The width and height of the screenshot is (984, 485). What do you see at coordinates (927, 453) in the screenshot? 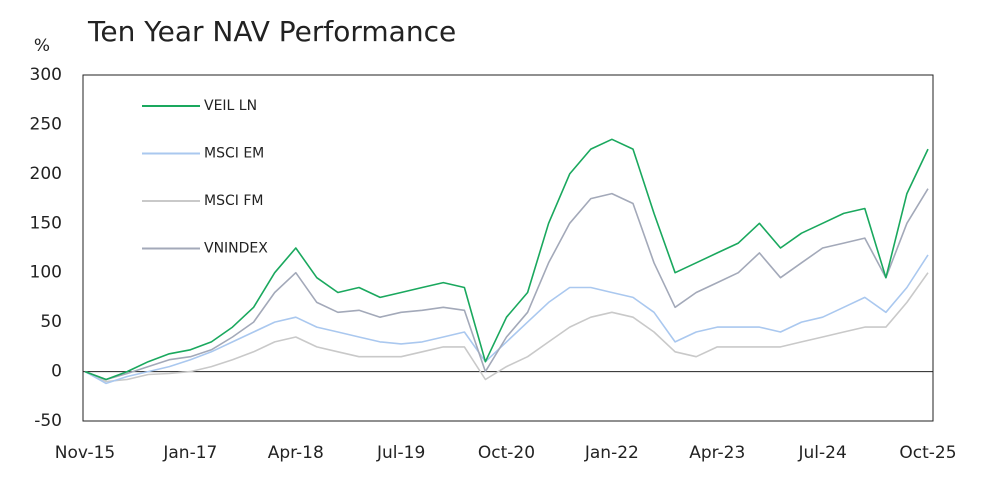
I see `x-tick-label: Oct-25` at bounding box center [927, 453].